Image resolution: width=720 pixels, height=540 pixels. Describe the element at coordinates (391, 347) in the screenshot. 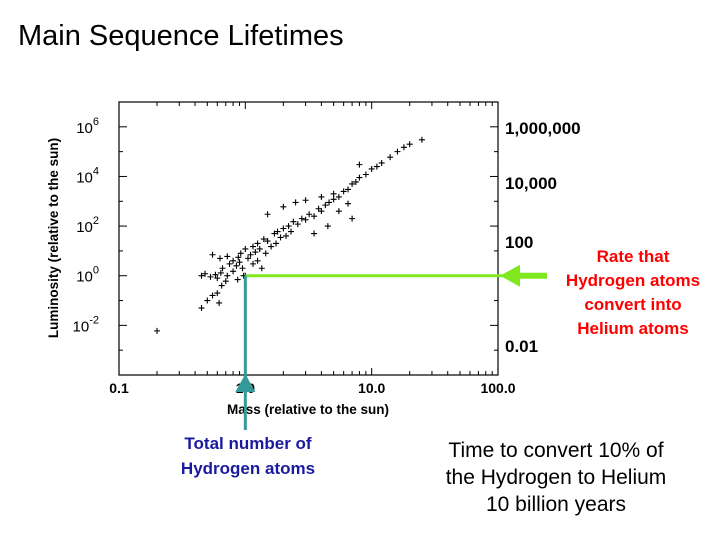

I see `annotation-arrows` at that location.